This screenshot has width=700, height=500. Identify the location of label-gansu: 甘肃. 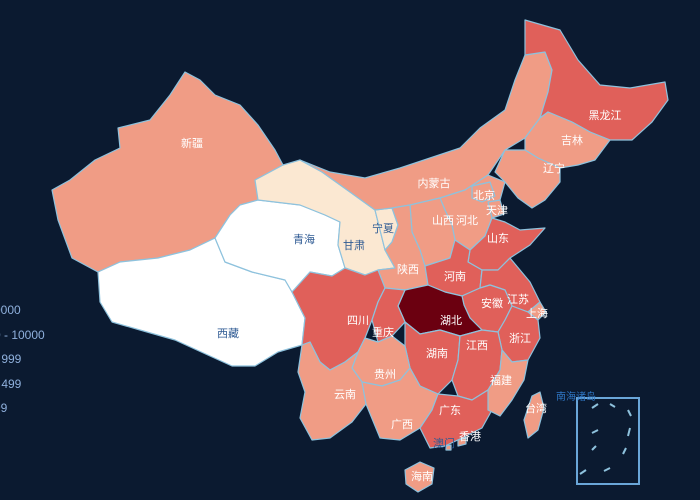
(354, 245).